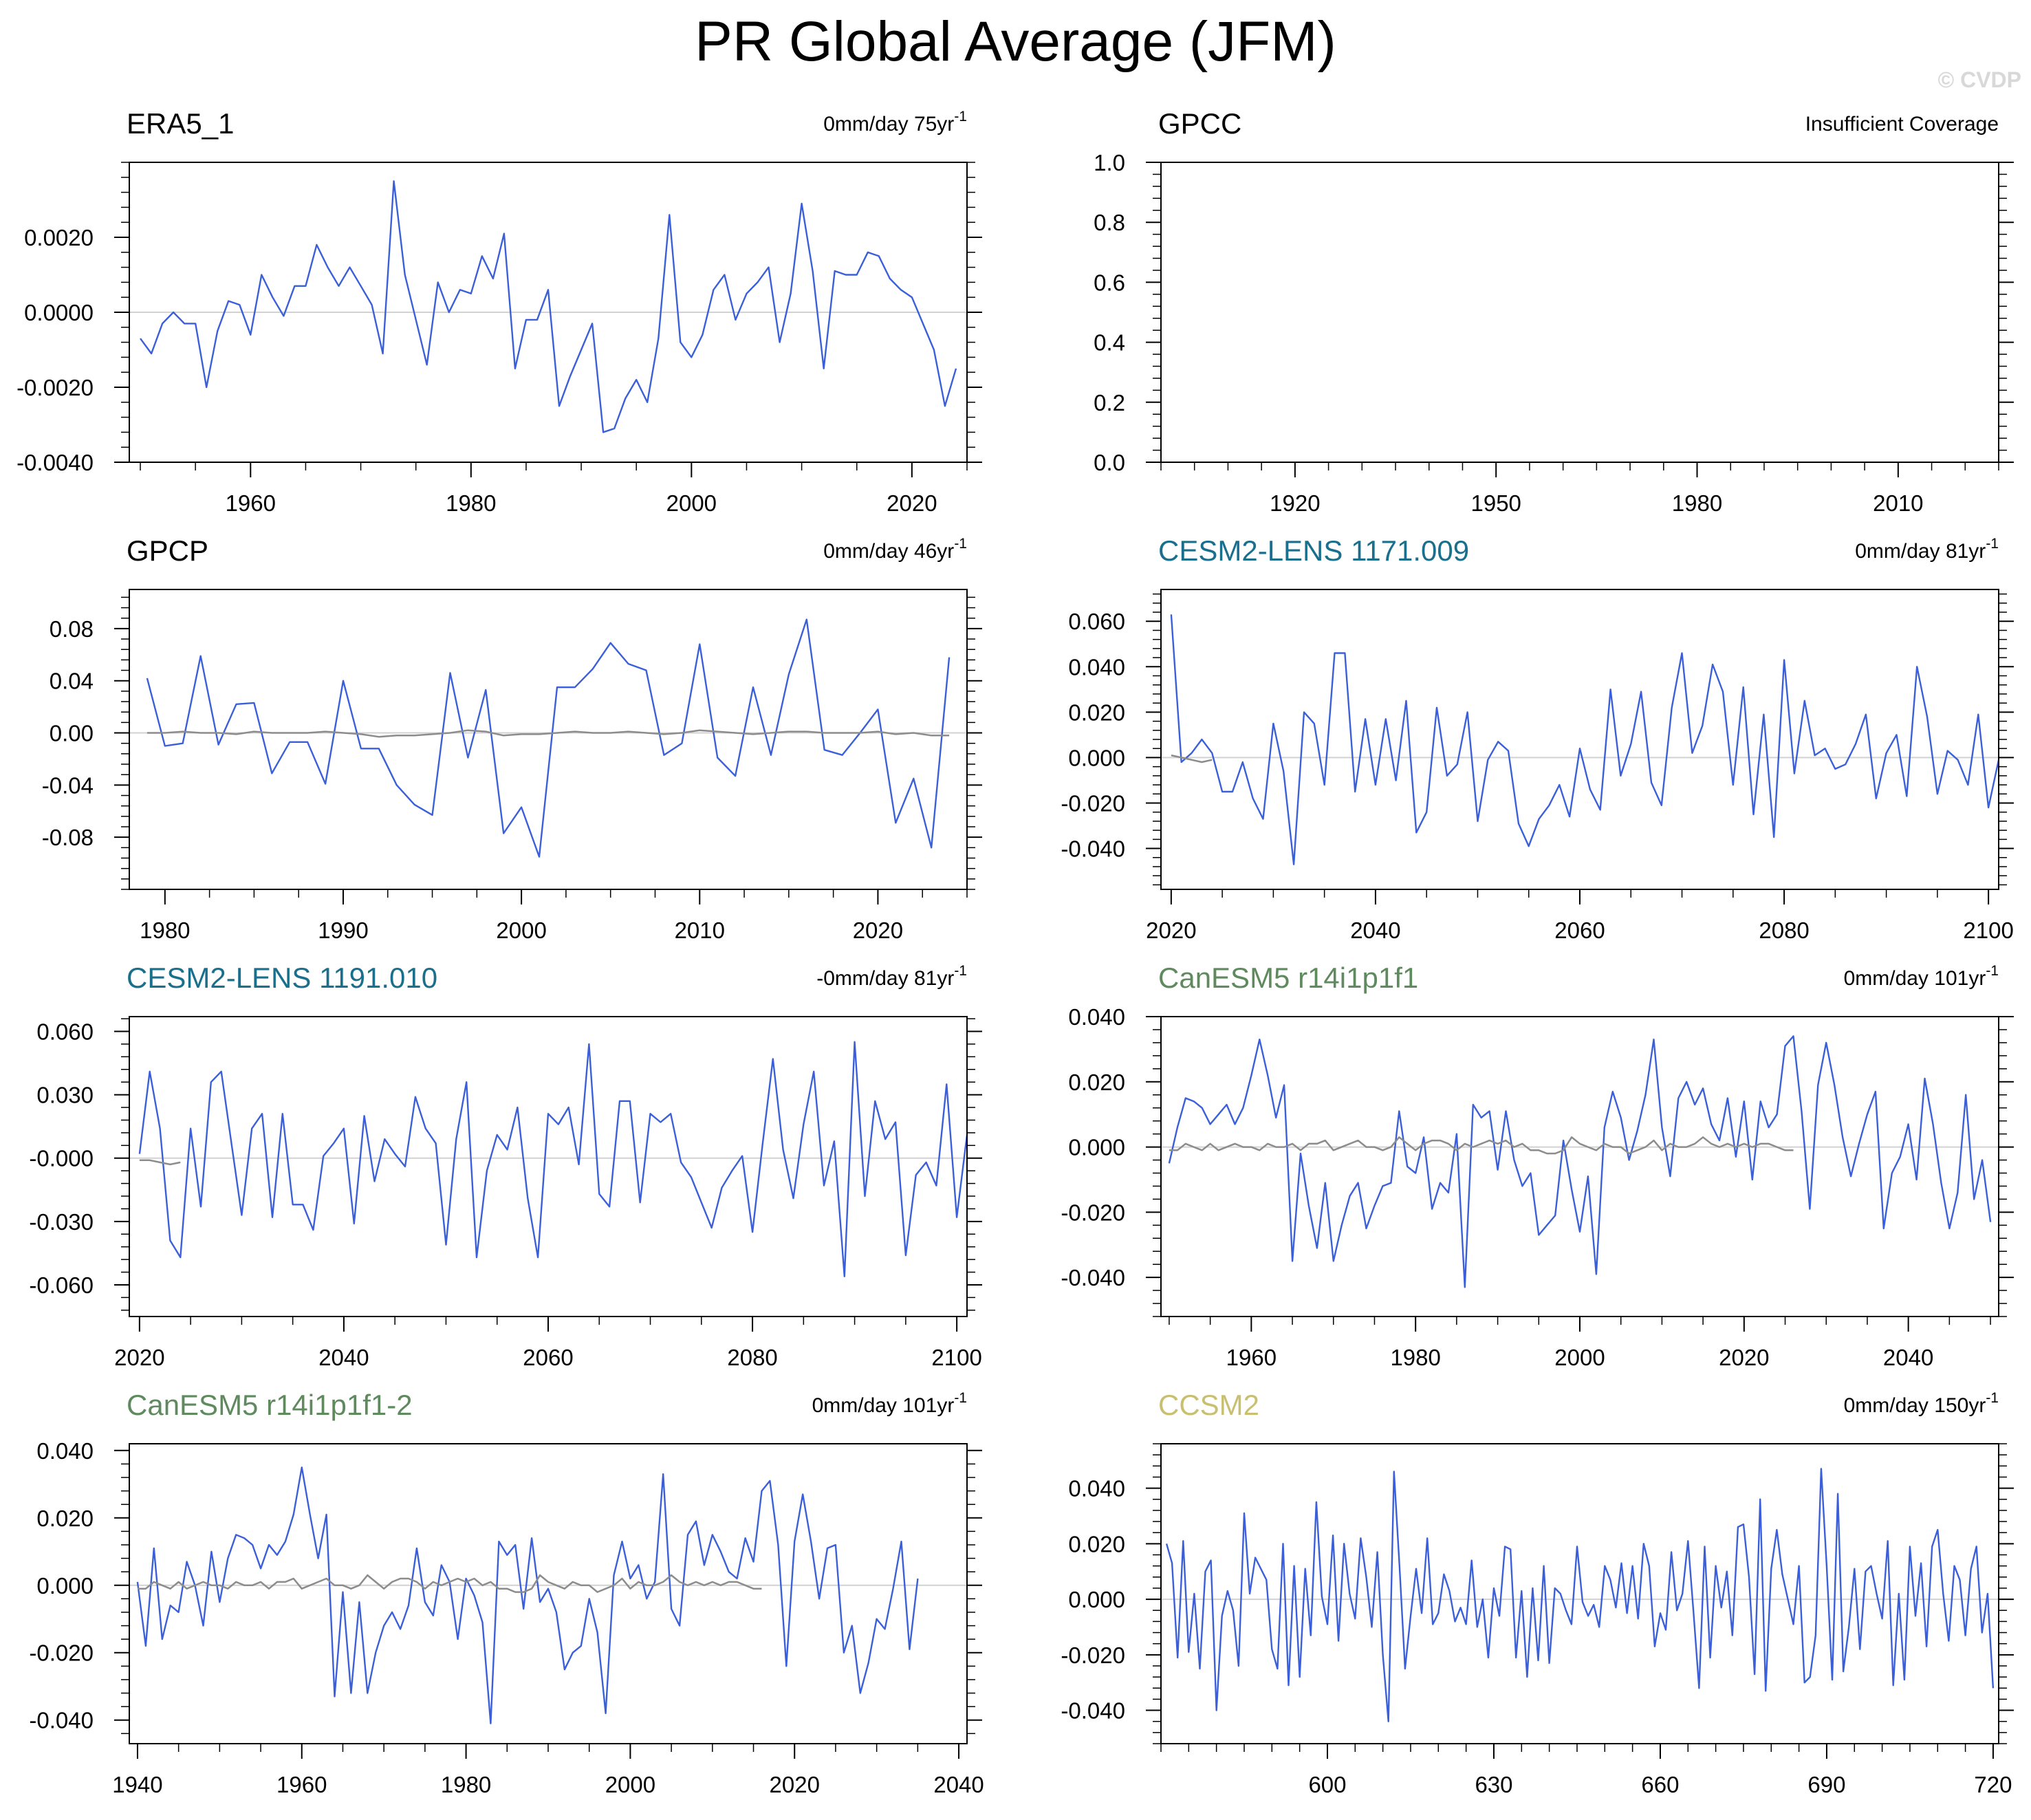 This screenshot has width=2031, height=1820. I want to click on x-tick-label: 690, so click(1826, 1784).